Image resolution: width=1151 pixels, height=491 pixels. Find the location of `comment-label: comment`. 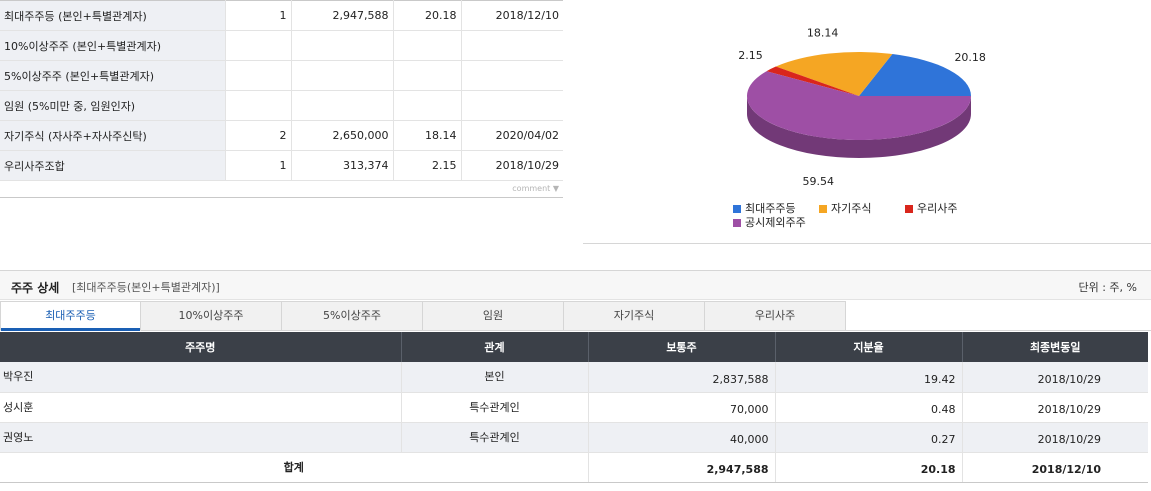

comment-label: comment is located at coordinates (531, 188).